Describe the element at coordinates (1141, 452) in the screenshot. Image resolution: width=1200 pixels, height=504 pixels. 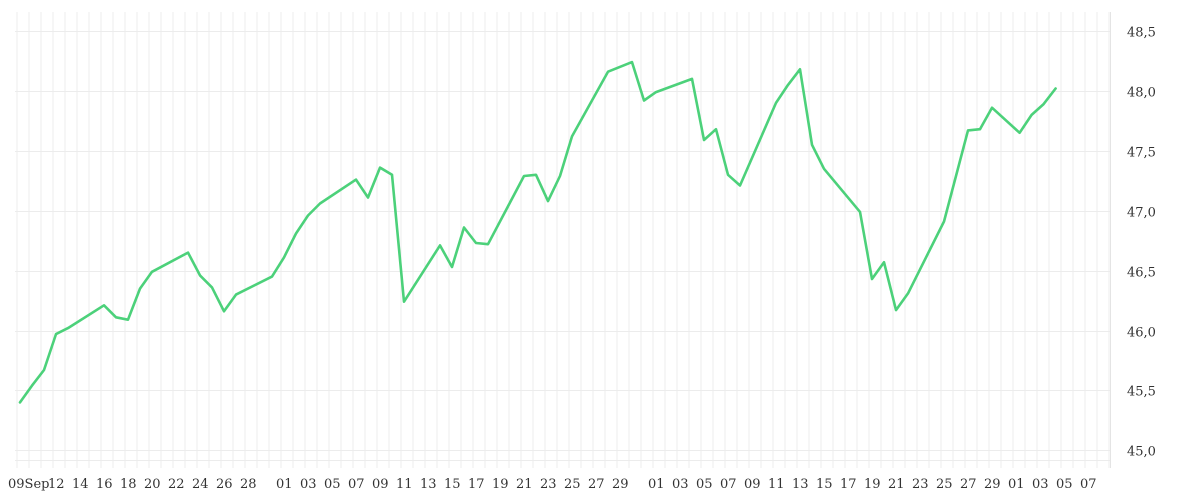
I see `y-tick-label: 45,0` at that location.